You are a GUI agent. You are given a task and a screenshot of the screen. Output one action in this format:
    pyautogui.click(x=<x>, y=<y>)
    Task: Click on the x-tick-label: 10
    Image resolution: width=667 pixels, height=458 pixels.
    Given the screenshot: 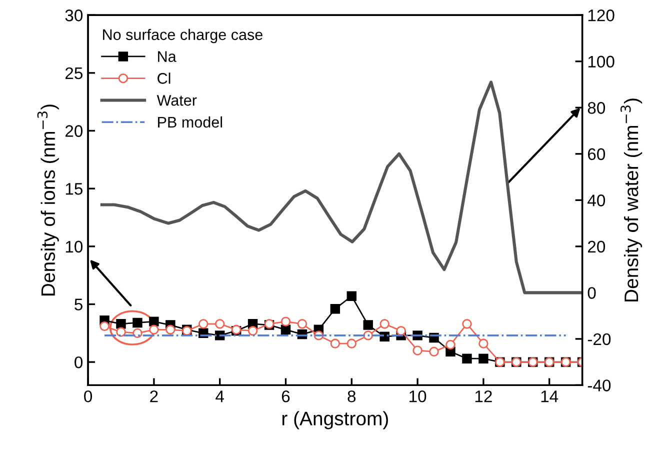 What is the action you would take?
    pyautogui.click(x=418, y=396)
    